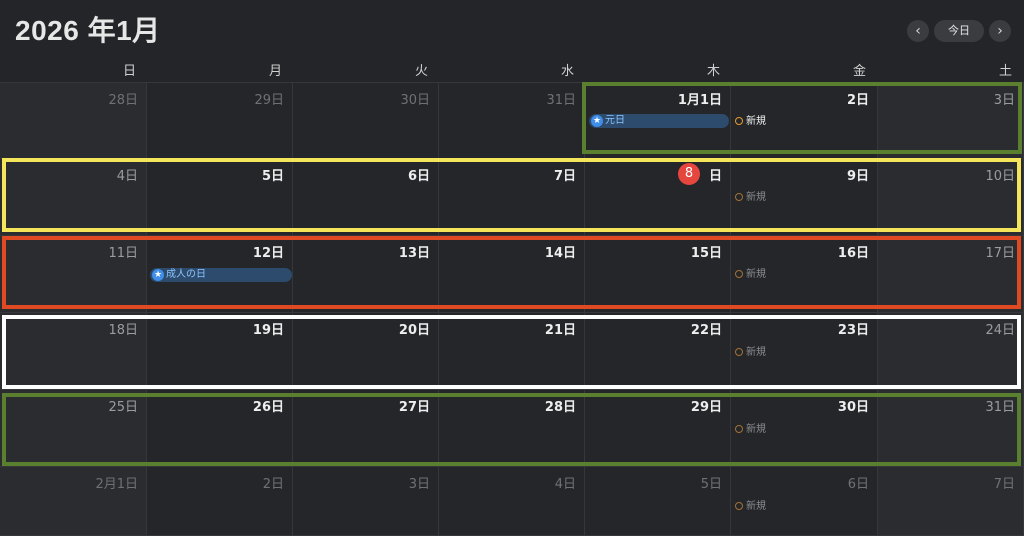  Describe the element at coordinates (711, 484) in the screenshot. I see `day-number: 5日` at that location.